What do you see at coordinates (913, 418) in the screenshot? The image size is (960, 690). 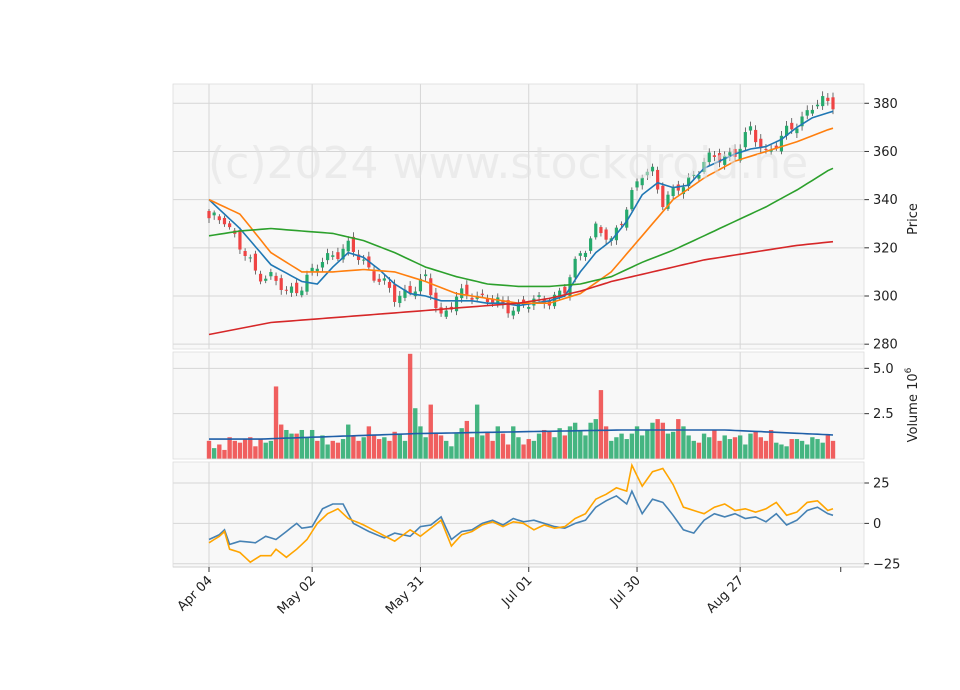 I see `volume-axis-label-text: Volume` at bounding box center [913, 418].